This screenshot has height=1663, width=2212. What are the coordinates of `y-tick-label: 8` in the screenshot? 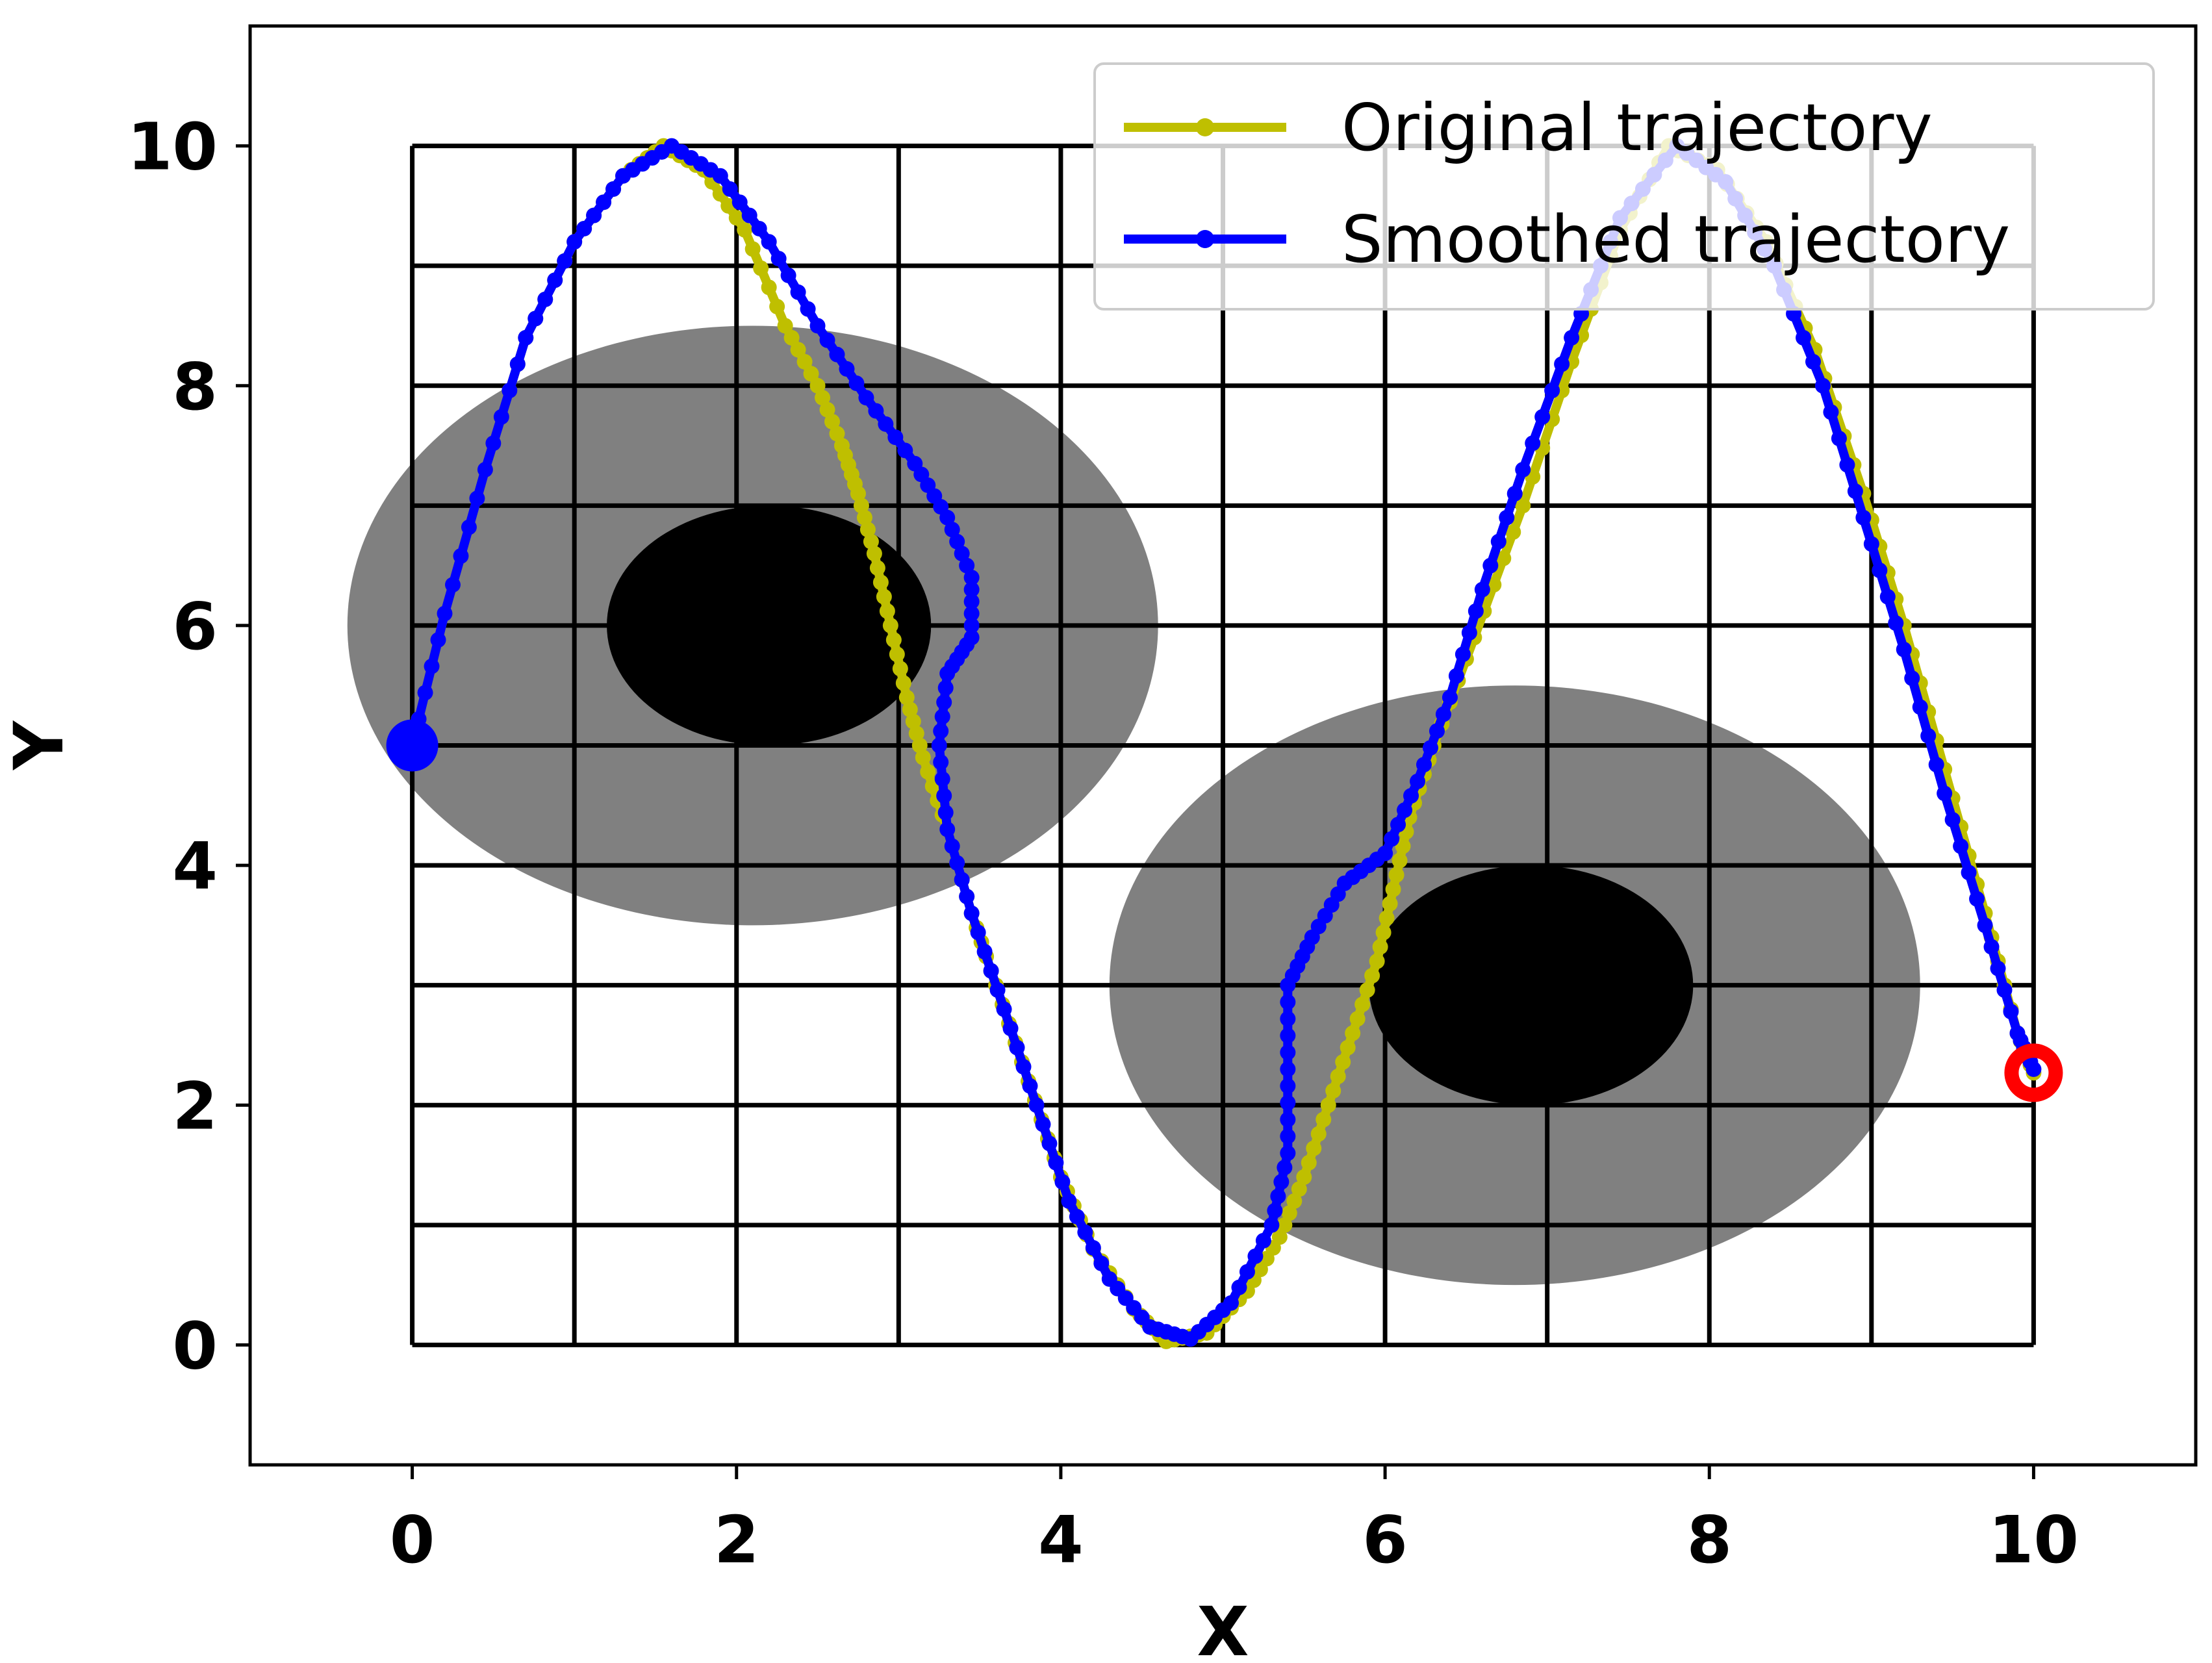 It's located at (195, 387).